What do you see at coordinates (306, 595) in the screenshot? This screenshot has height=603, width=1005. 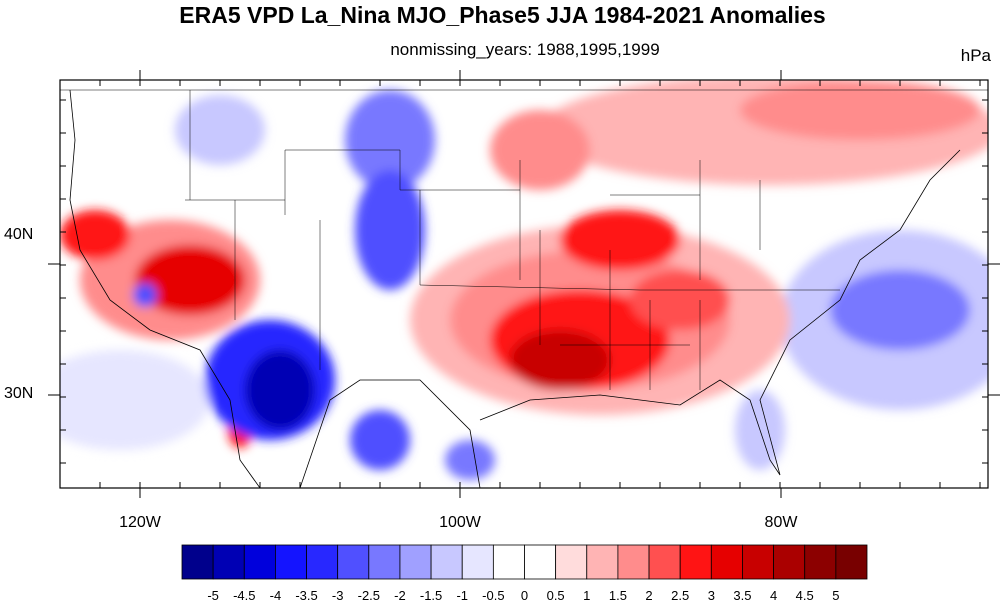 I see `colorbar-label: -3.5` at bounding box center [306, 595].